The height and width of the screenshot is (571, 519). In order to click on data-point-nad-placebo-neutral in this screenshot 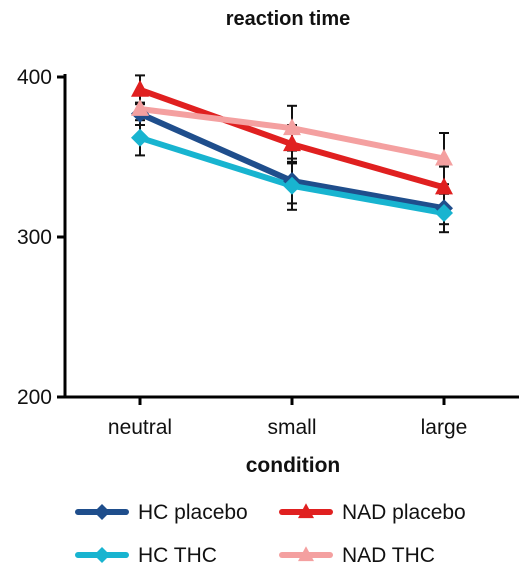, I will do `click(140, 88)`.